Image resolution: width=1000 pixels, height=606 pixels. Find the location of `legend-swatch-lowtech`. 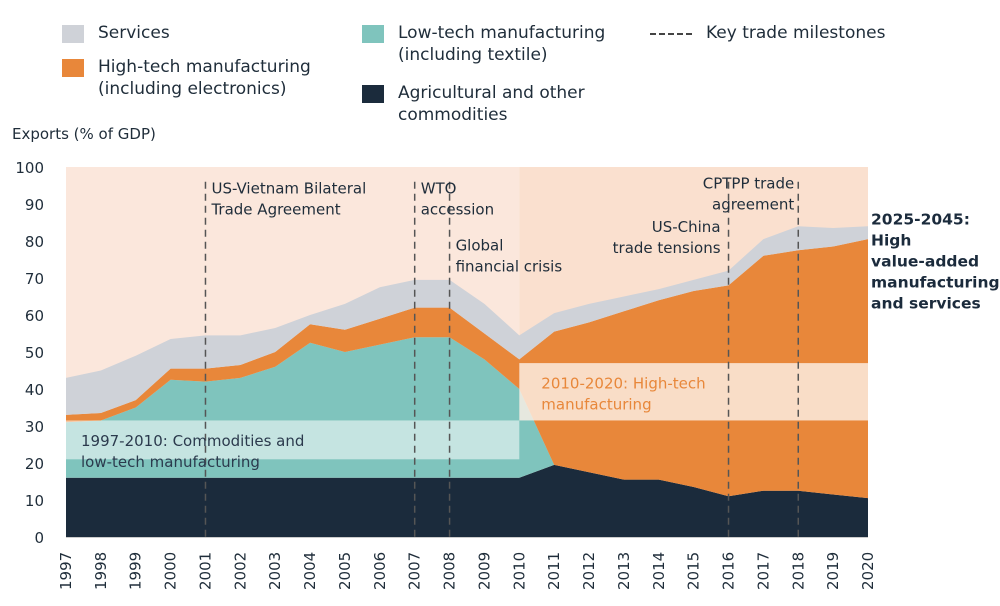

legend-swatch-lowtech is located at coordinates (373, 34).